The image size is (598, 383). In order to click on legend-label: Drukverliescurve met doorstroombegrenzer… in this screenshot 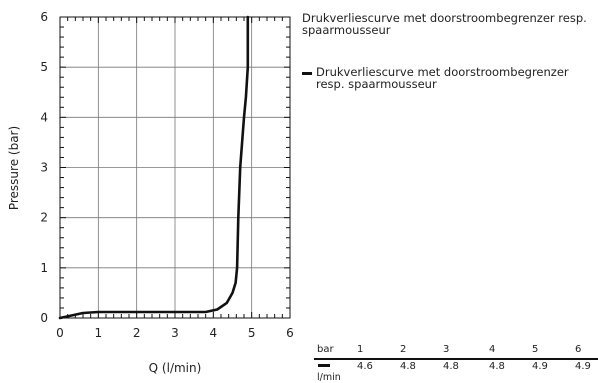, I will do `click(442, 78)`.